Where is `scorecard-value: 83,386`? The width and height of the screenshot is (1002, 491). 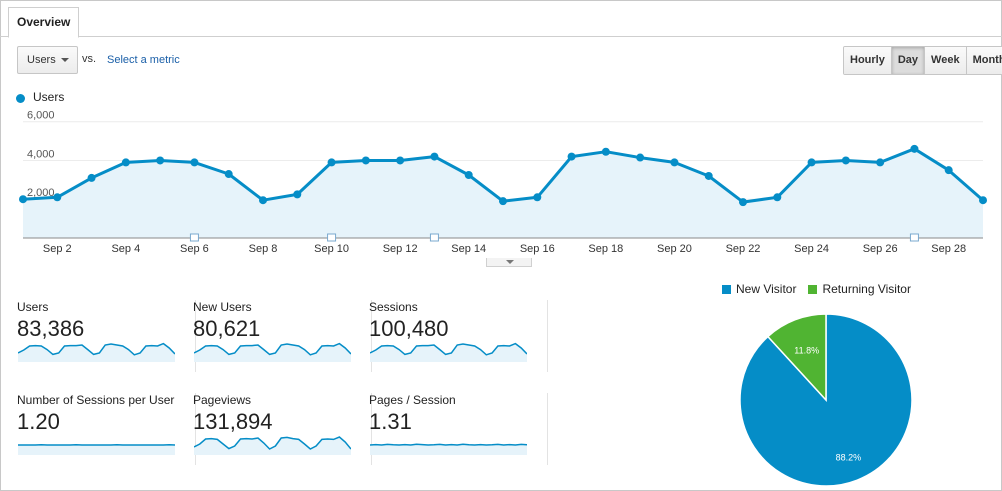 scorecard-value: 83,386 is located at coordinates (51, 328).